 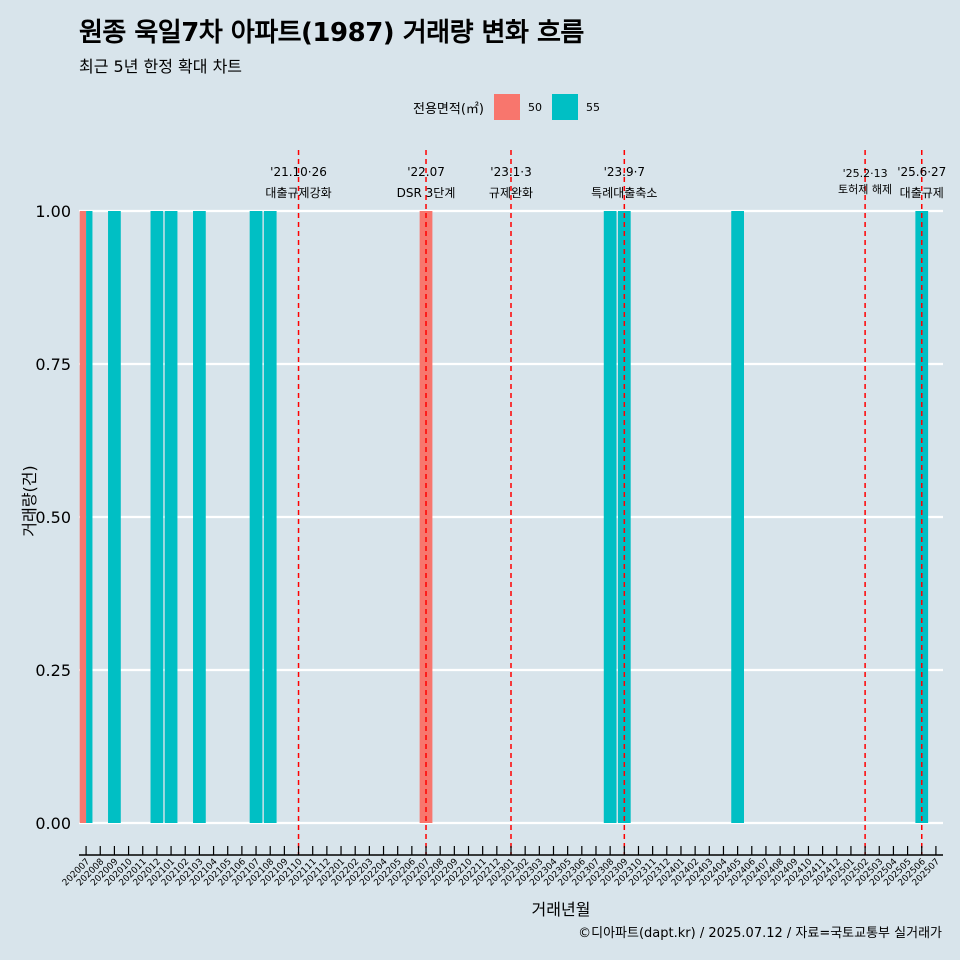 What do you see at coordinates (510, 172) in the screenshot?
I see `event-date-label: '23.1·3` at bounding box center [510, 172].